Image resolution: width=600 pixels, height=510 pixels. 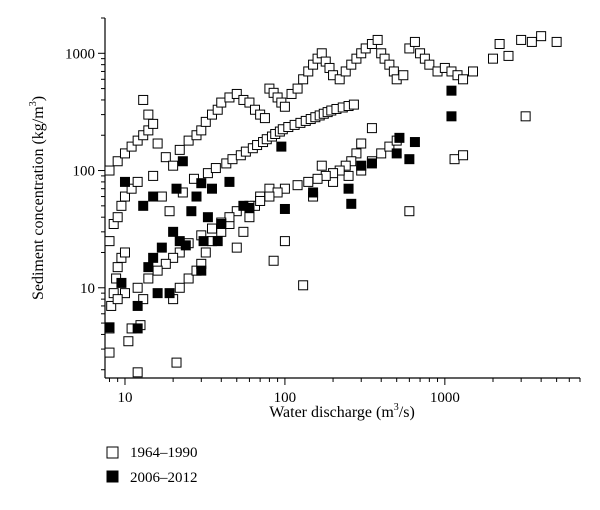 I want to click on x-axis-label: Water discharge (m3/s), so click(x=342, y=411).